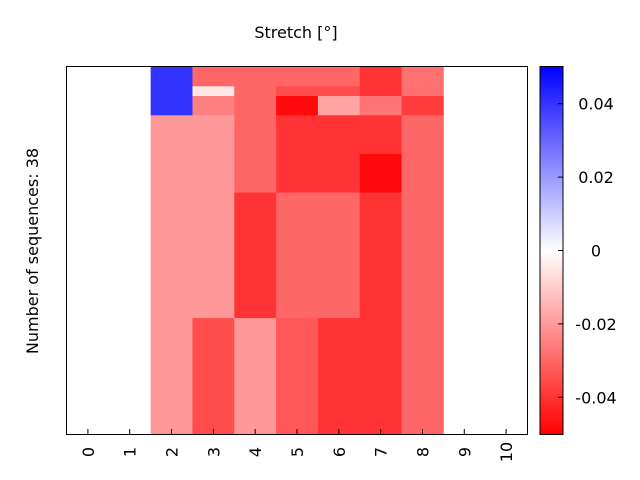 Image resolution: width=640 pixels, height=480 pixels. I want to click on colorbar-ticks: 0.04 0.02 0 -0.02 -0.04, so click(587, 251).